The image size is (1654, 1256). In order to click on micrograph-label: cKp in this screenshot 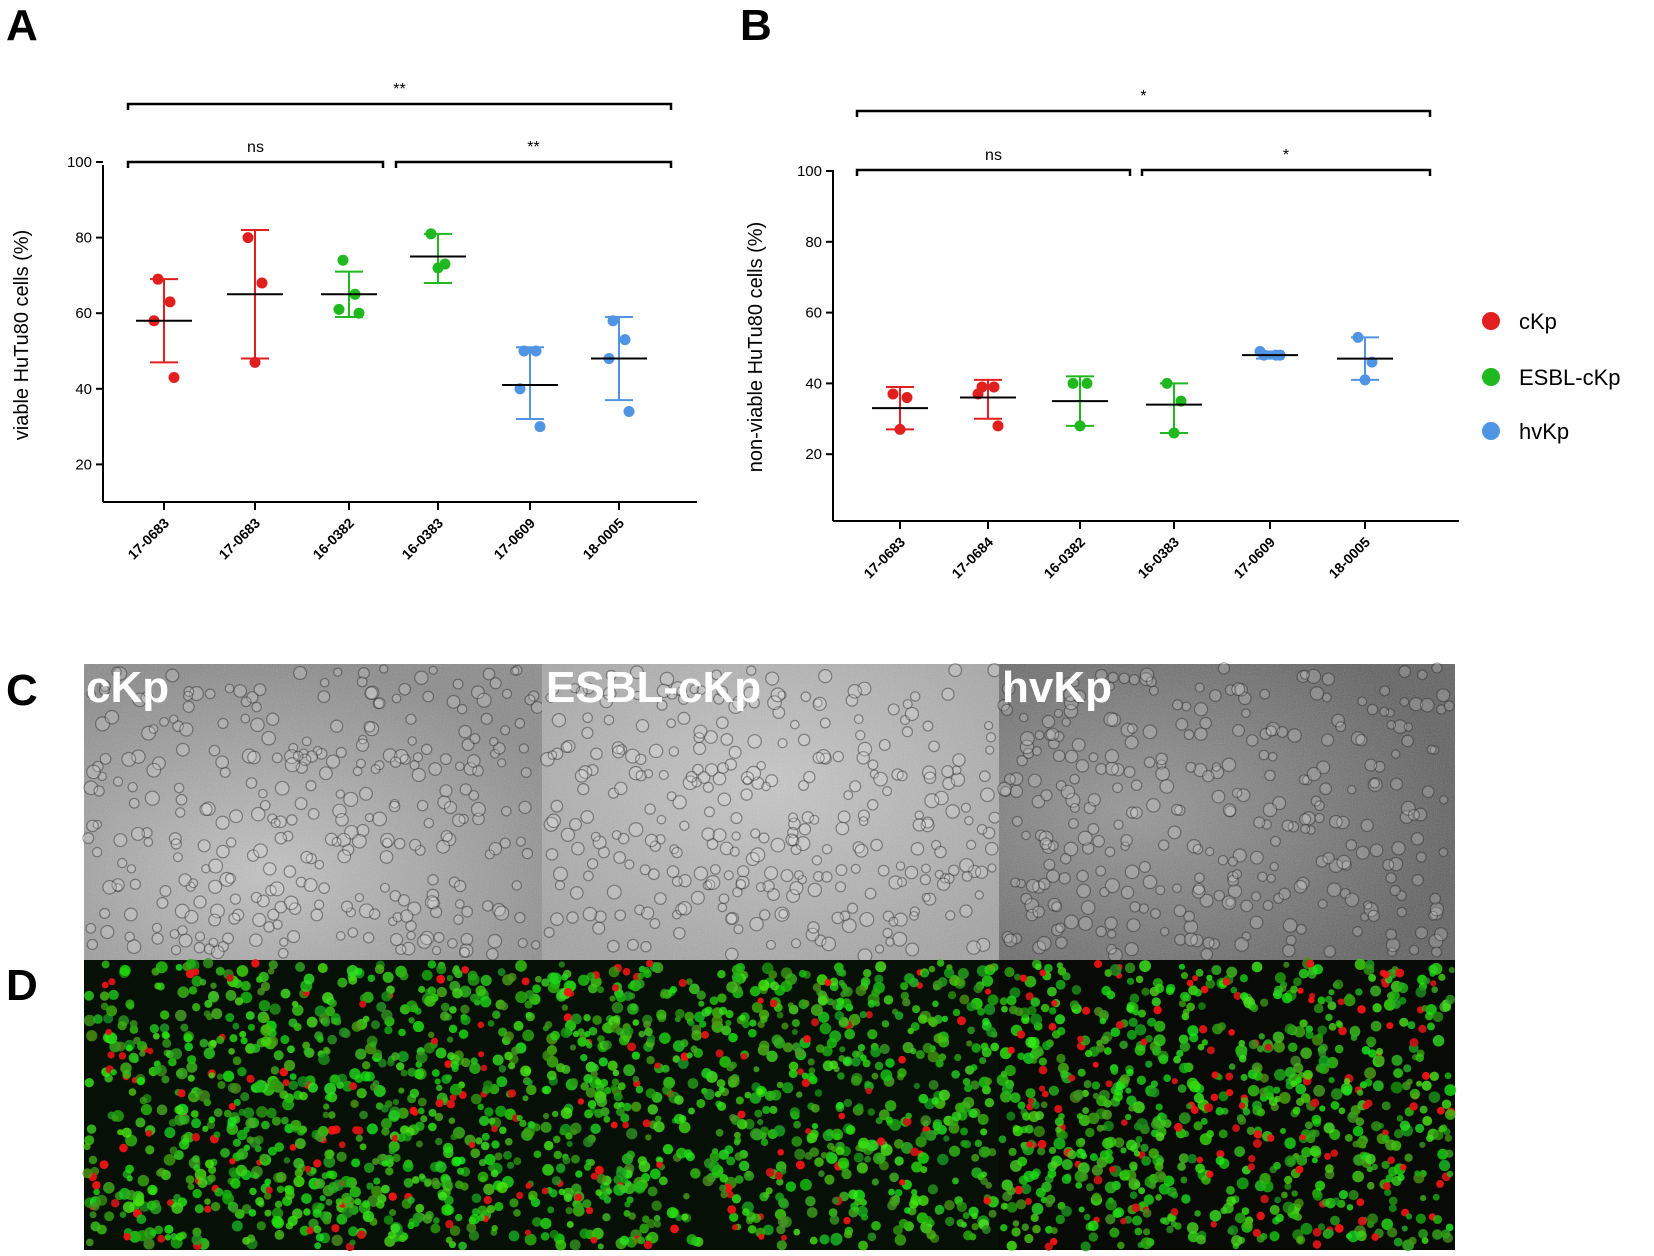, I will do `click(127, 687)`.